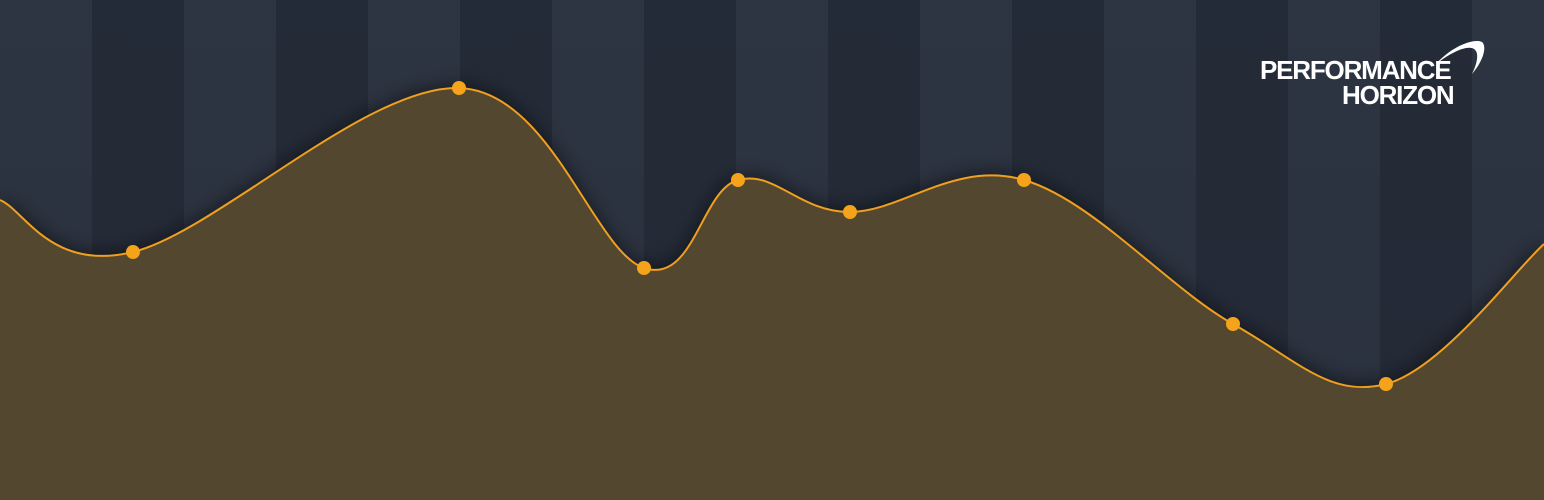 The image size is (1544, 500). I want to click on performance-horizon-logo: PERFORMANCE HORIZON, so click(1376, 74).